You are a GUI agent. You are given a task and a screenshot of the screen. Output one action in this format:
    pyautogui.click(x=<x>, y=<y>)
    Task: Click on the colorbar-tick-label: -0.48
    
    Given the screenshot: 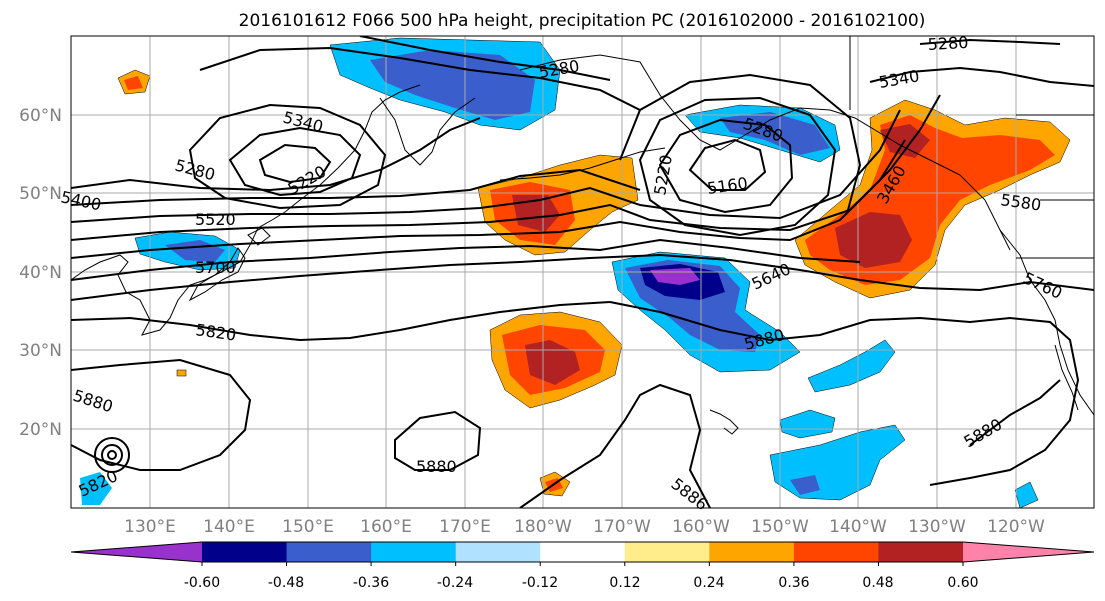 What is the action you would take?
    pyautogui.click(x=286, y=583)
    